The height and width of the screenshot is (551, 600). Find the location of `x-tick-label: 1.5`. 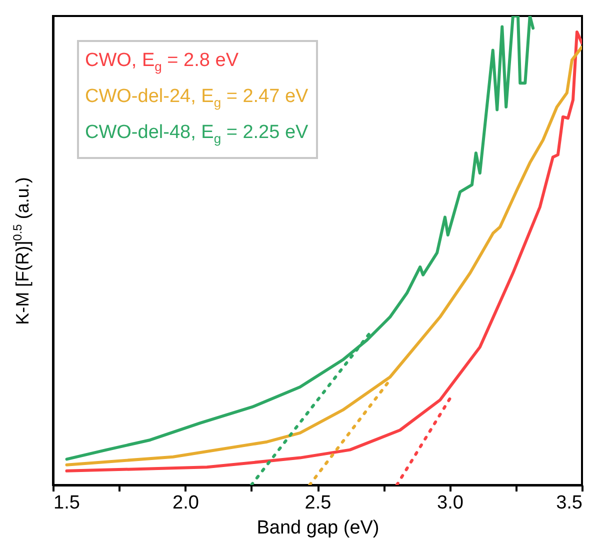

x-tick-label: 1.5 is located at coordinates (67, 503).